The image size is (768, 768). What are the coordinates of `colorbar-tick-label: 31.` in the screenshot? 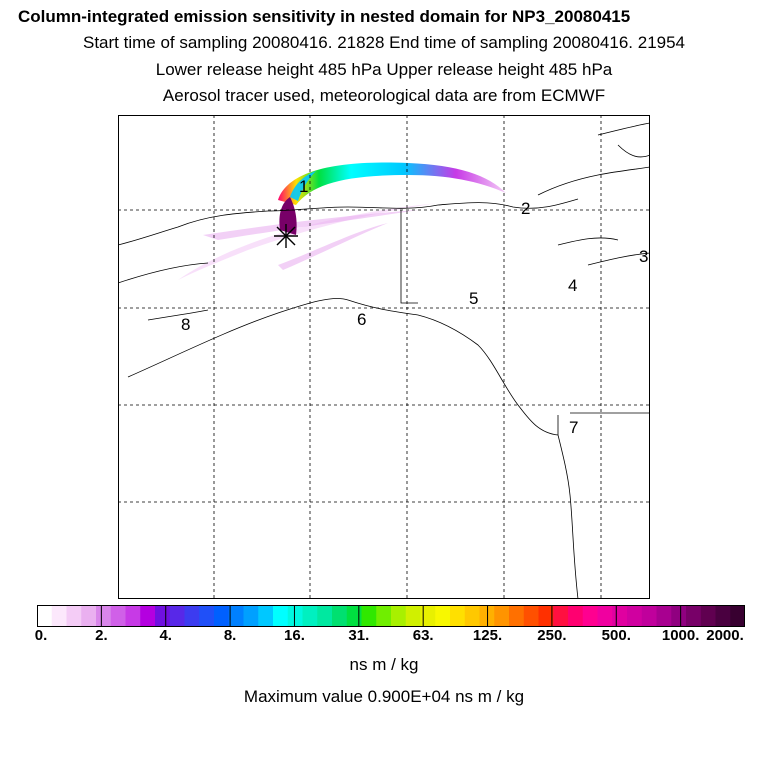 It's located at (359, 635).